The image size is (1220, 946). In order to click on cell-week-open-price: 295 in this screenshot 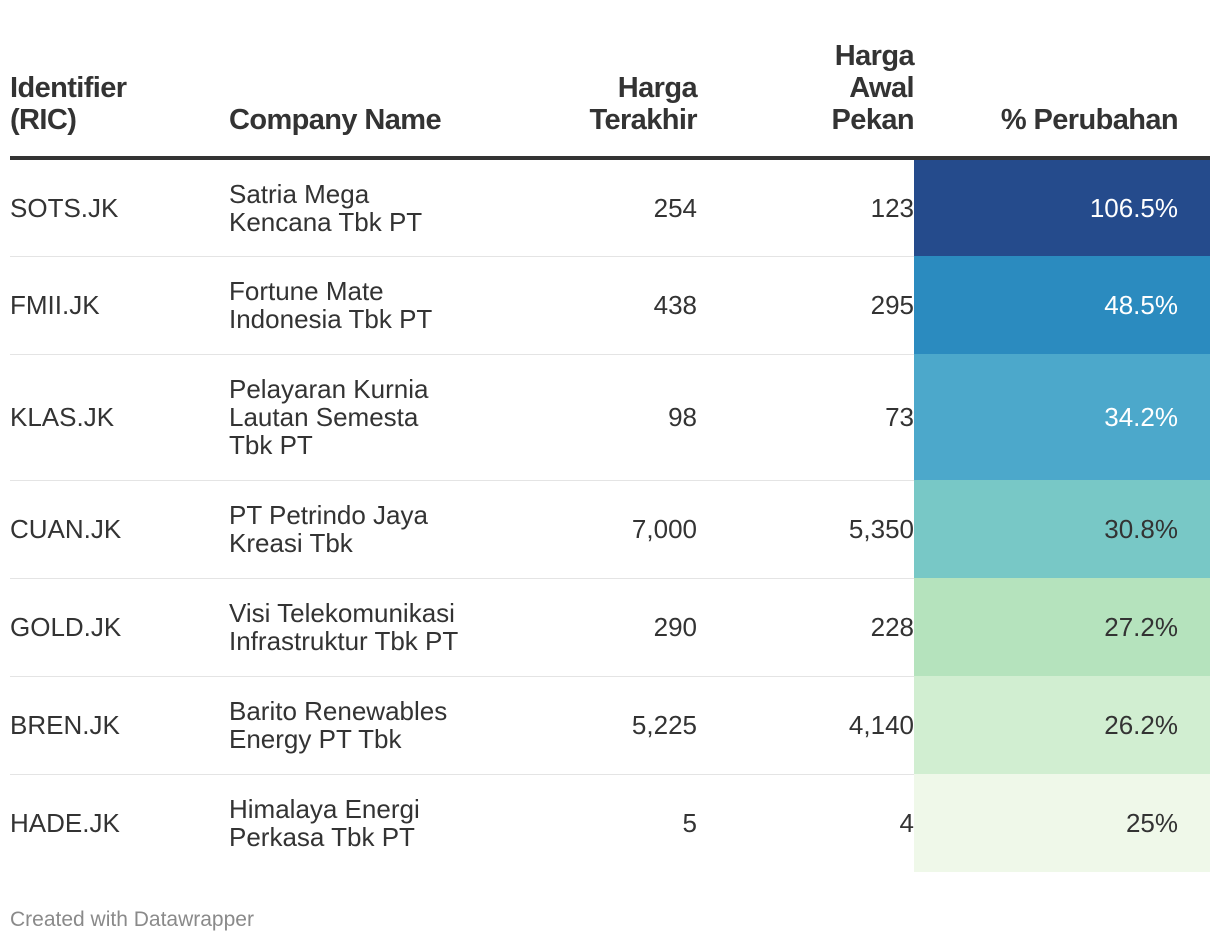, I will do `click(805, 305)`.